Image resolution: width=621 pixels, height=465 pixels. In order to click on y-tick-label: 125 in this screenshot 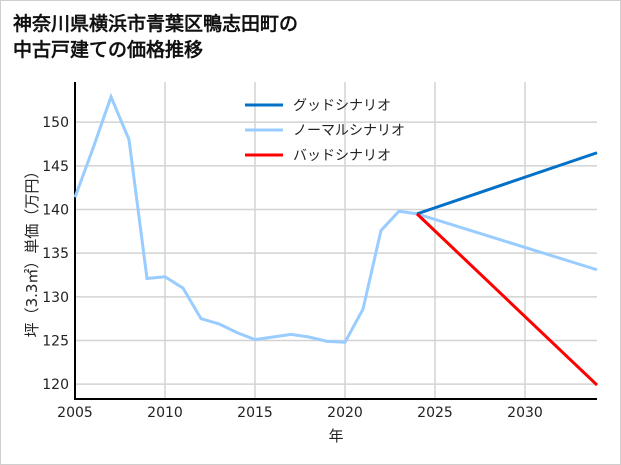, I will do `click(55, 341)`.